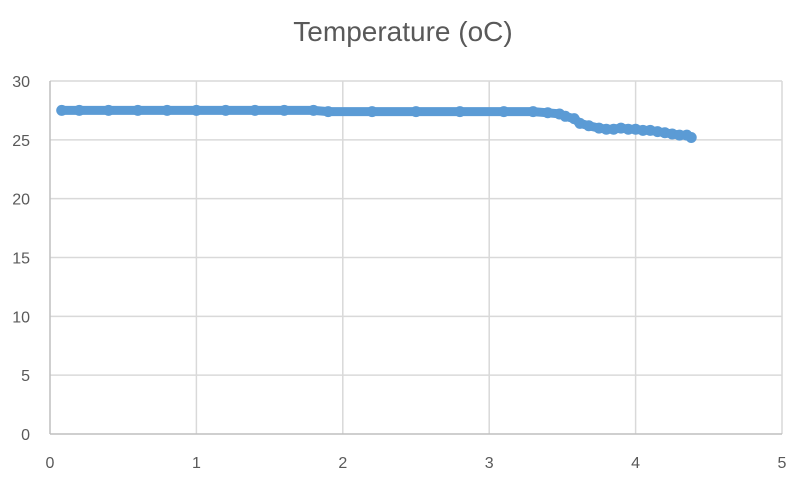 Image resolution: width=806 pixels, height=482 pixels. What do you see at coordinates (25, 376) in the screenshot?
I see `y-tick-label: 5` at bounding box center [25, 376].